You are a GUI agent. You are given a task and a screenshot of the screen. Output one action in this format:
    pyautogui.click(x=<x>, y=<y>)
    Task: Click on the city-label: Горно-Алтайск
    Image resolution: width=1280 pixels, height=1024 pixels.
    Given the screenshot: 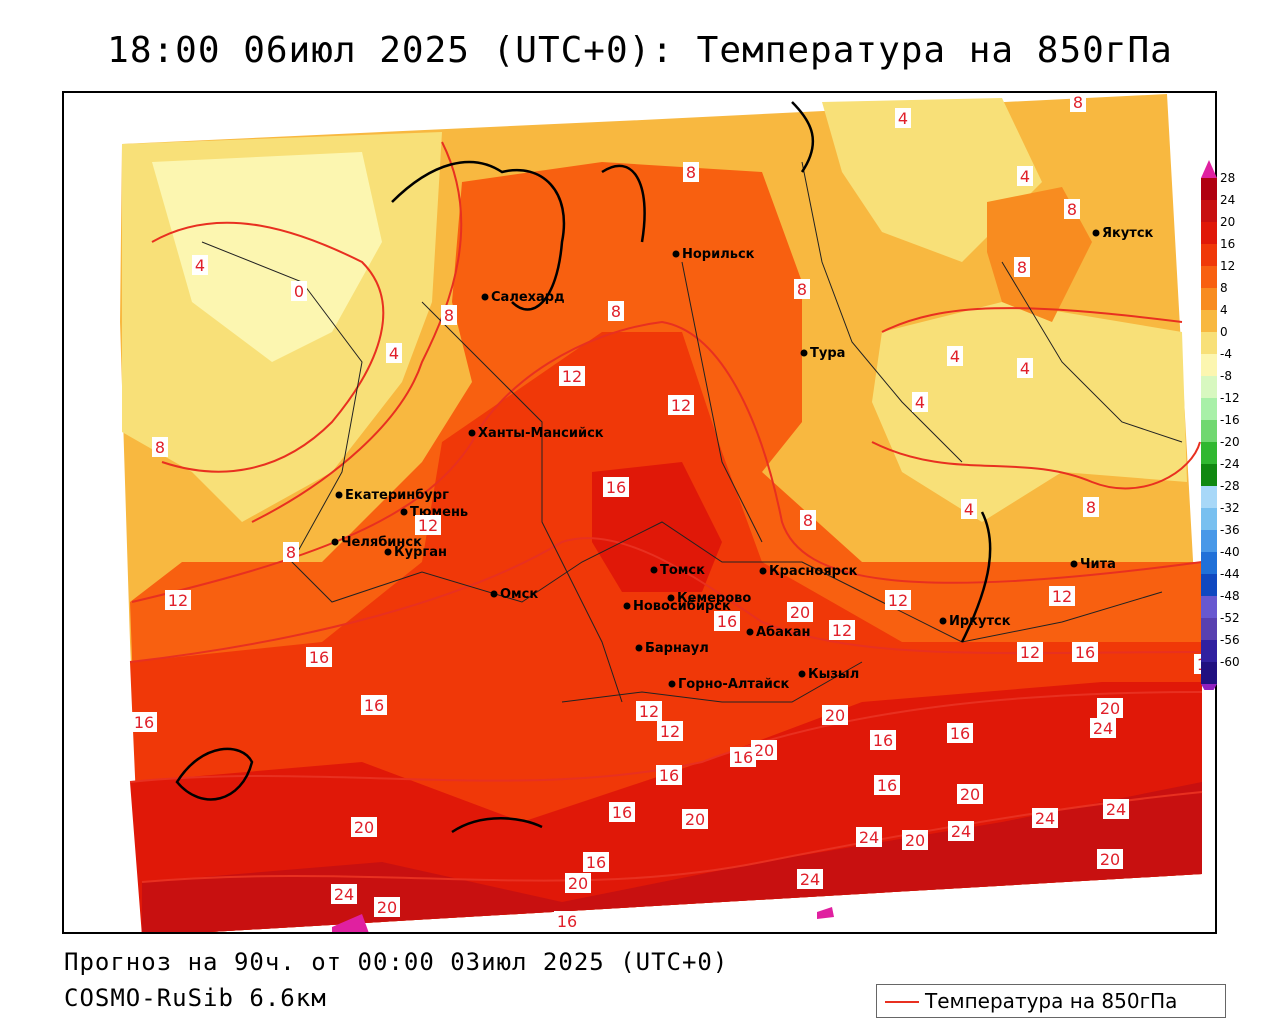 What is the action you would take?
    pyautogui.click(x=734, y=684)
    